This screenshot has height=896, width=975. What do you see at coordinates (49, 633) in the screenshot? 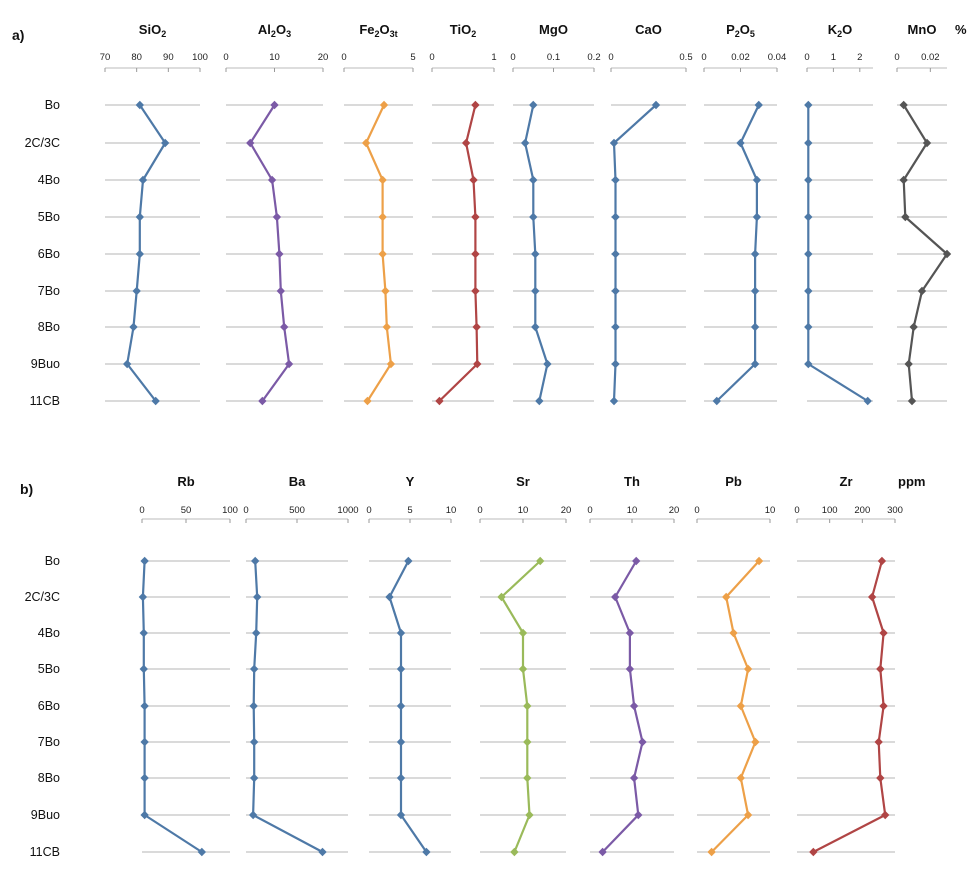
I see `category-label-4bo: 4Bo` at bounding box center [49, 633].